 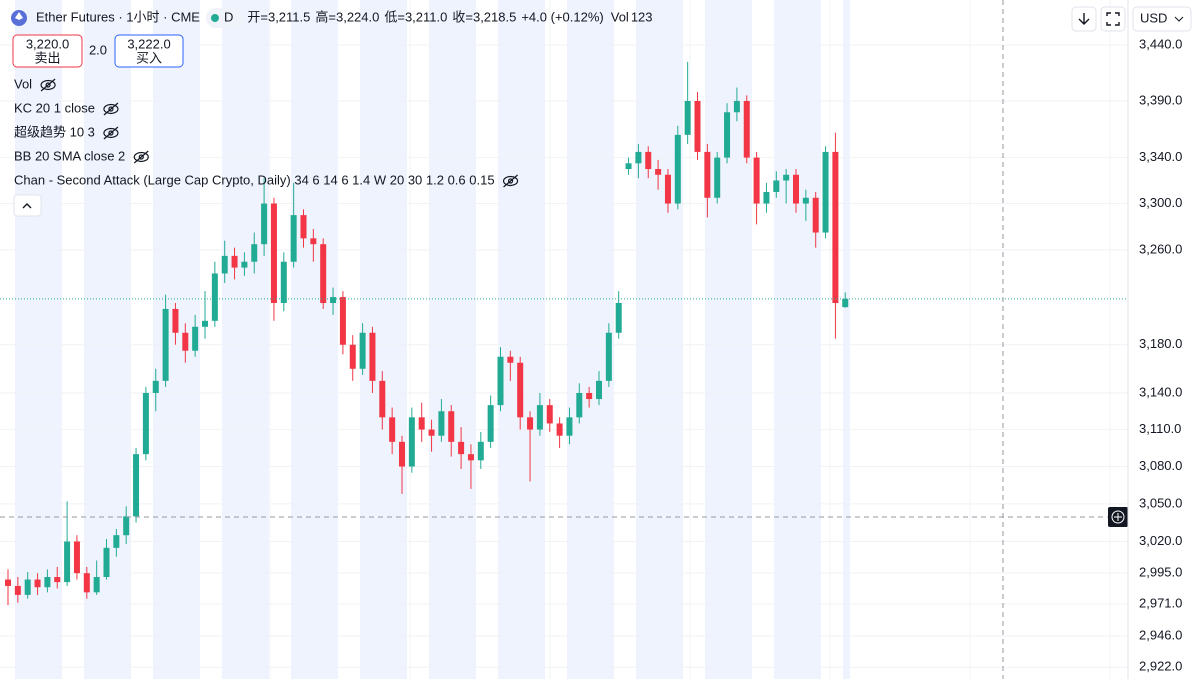 What do you see at coordinates (1160, 540) in the screenshot?
I see `y-tick-label: 3,020.0` at bounding box center [1160, 540].